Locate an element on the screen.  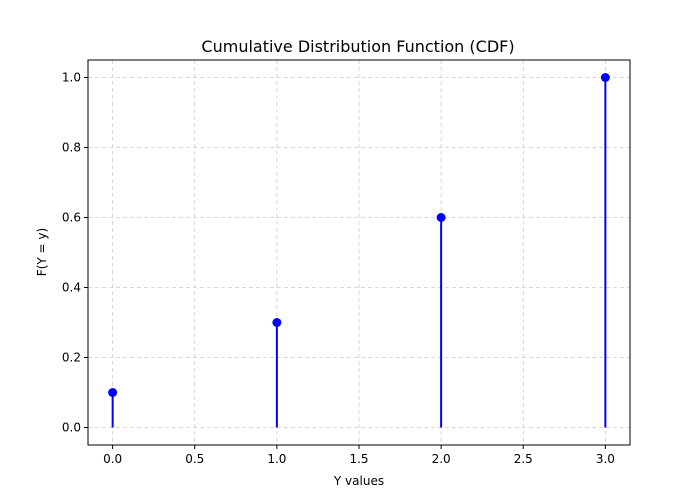
x-axis-label: Y values is located at coordinates (358, 481).